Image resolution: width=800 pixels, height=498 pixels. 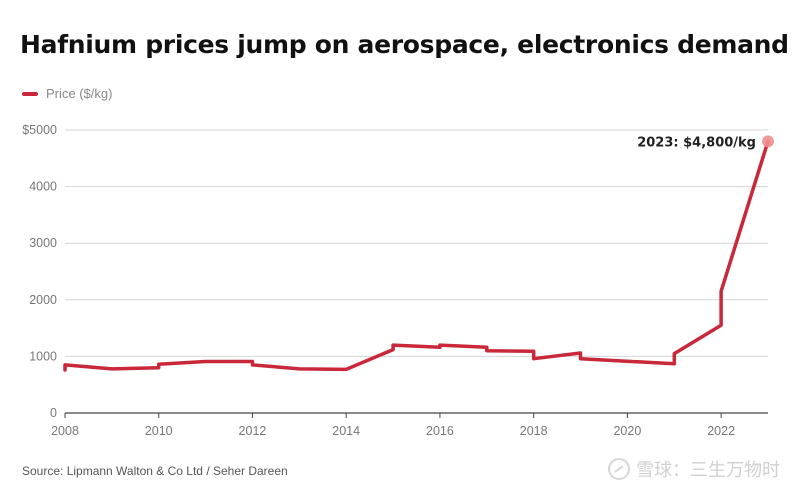 I want to click on legend-swatch, so click(x=30, y=93).